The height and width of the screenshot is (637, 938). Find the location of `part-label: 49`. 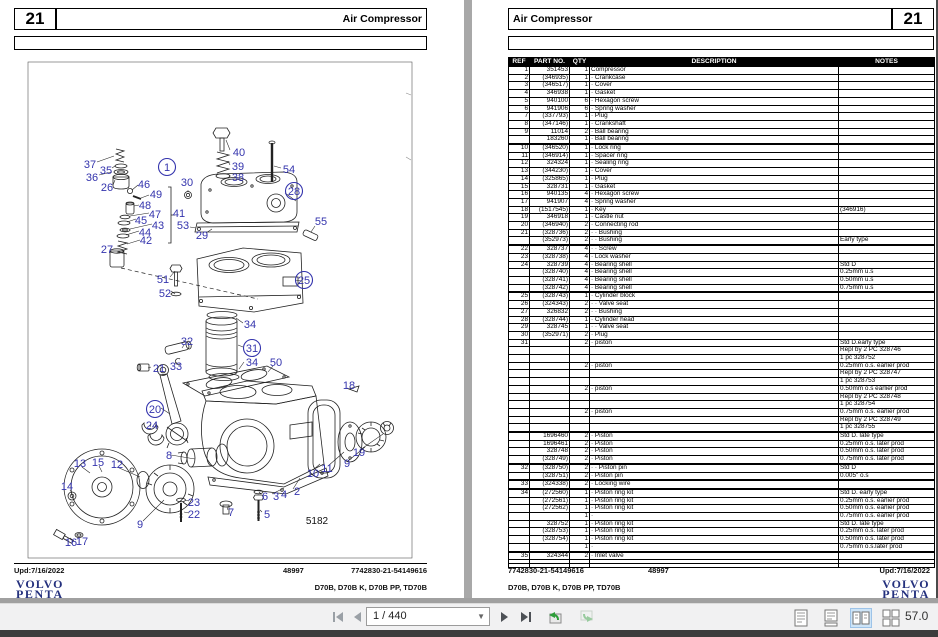

part-label: 49 is located at coordinates (156, 195).